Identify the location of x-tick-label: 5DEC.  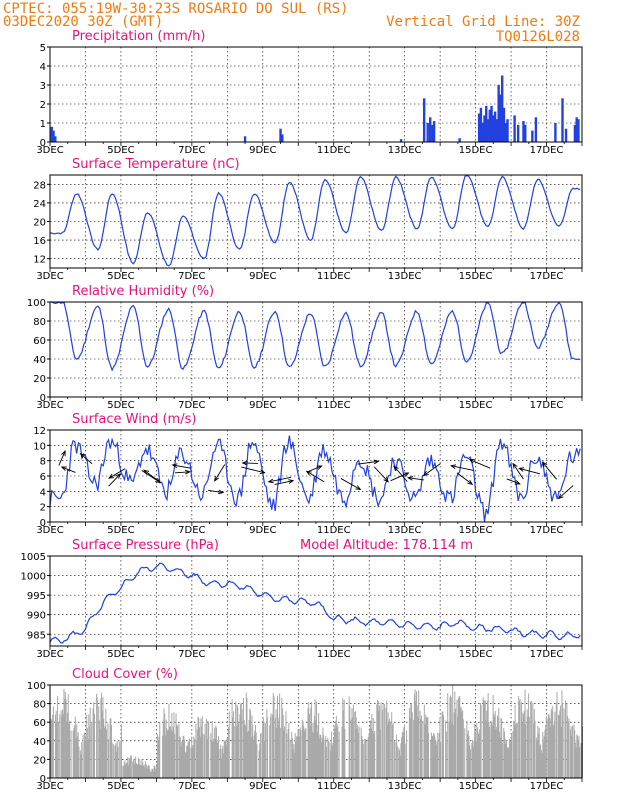
(120, 654).